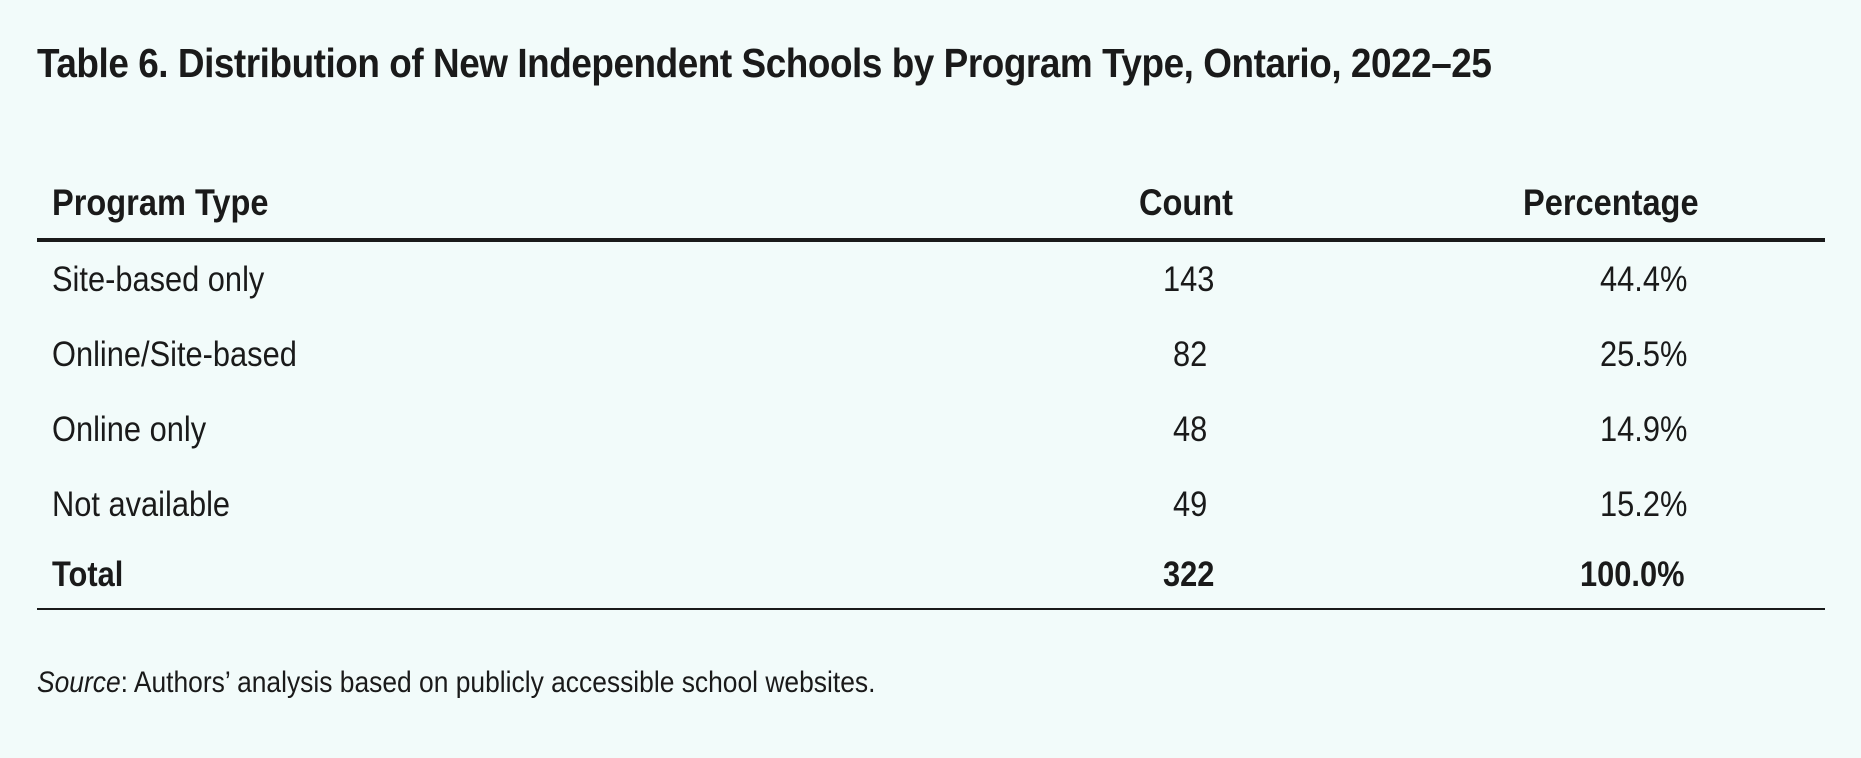  Describe the element at coordinates (1189, 504) in the screenshot. I see `count-cell: 49` at that location.